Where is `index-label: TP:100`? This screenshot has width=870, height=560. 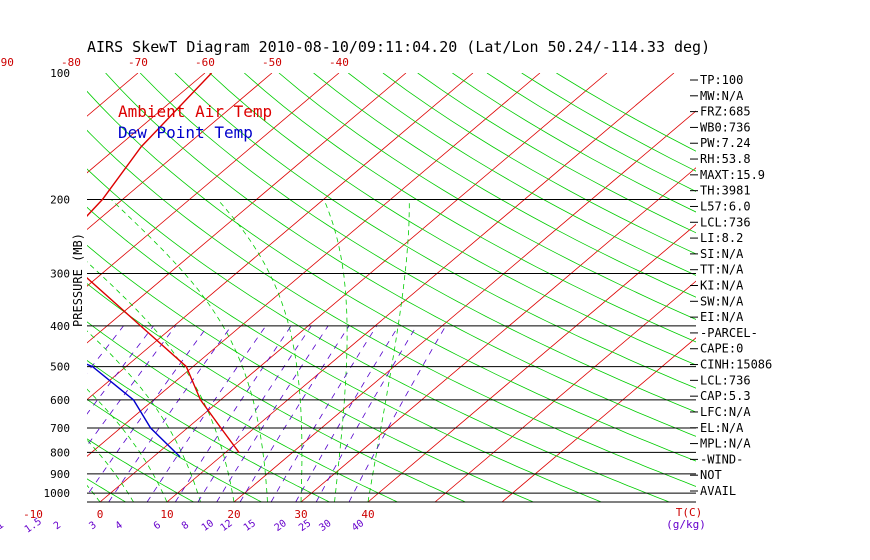
index-label: TP:100 is located at coordinates (721, 80).